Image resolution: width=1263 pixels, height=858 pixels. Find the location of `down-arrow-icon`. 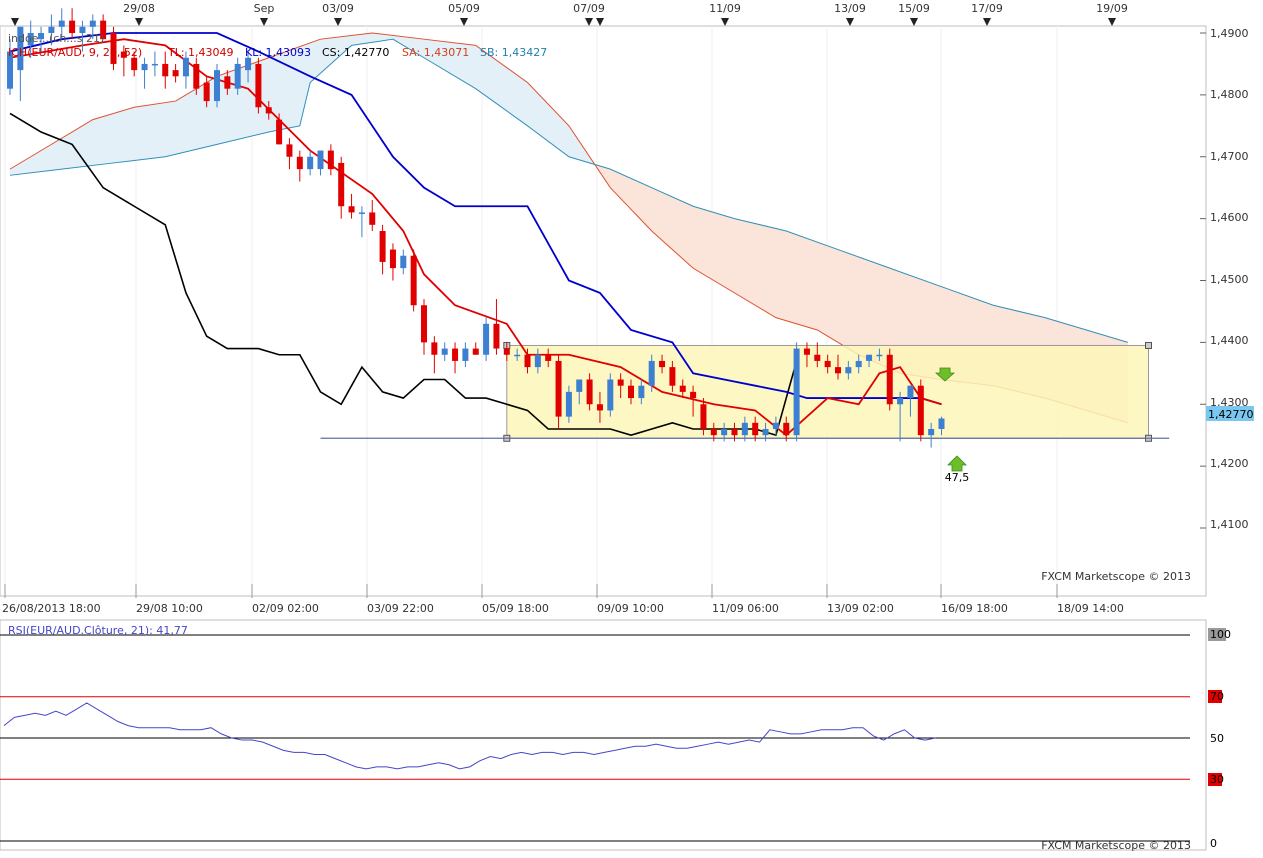

down-arrow-icon is located at coordinates (945, 374).